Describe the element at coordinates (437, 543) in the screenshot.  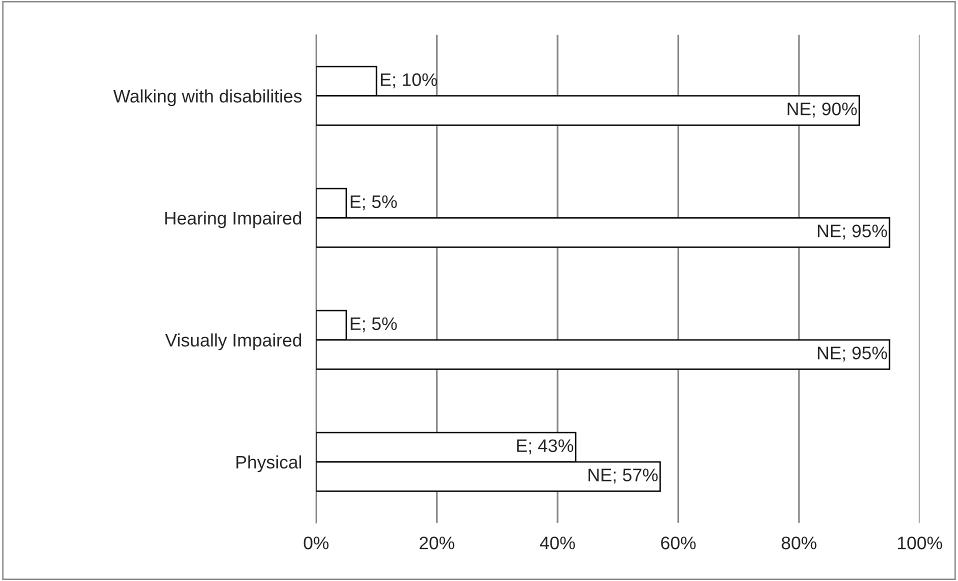
I see `x-tick-label: 20%` at that location.